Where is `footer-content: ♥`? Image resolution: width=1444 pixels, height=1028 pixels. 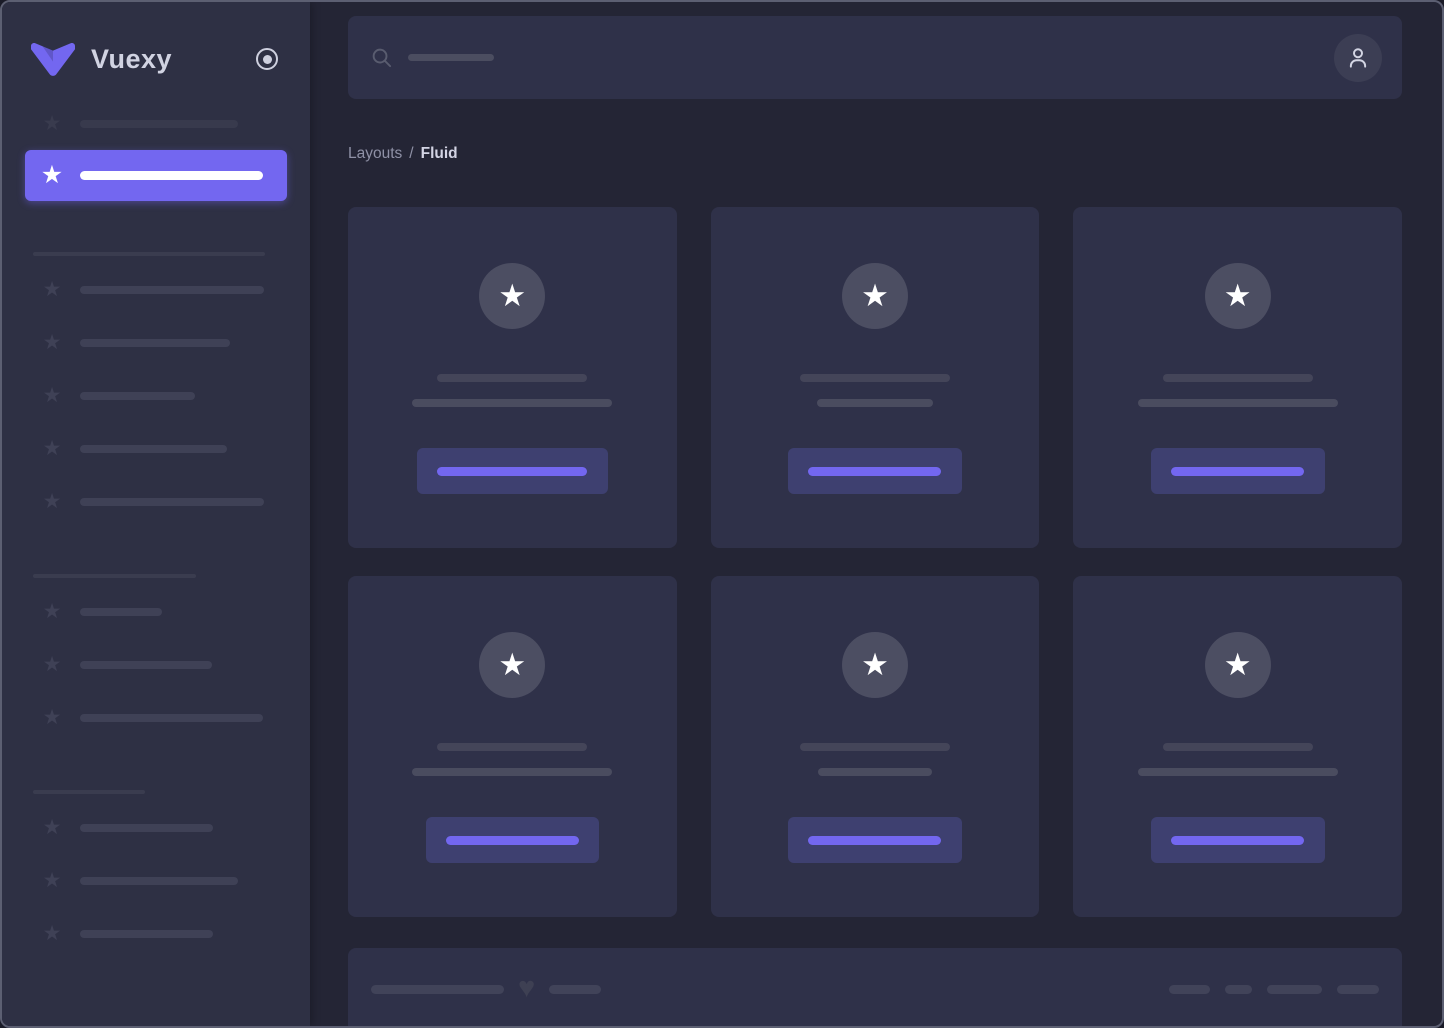
footer-content: ♥ is located at coordinates (875, 987).